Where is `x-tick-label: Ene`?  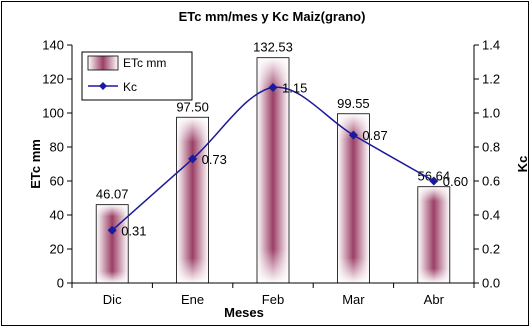 x-tick-label: Ene is located at coordinates (192, 299).